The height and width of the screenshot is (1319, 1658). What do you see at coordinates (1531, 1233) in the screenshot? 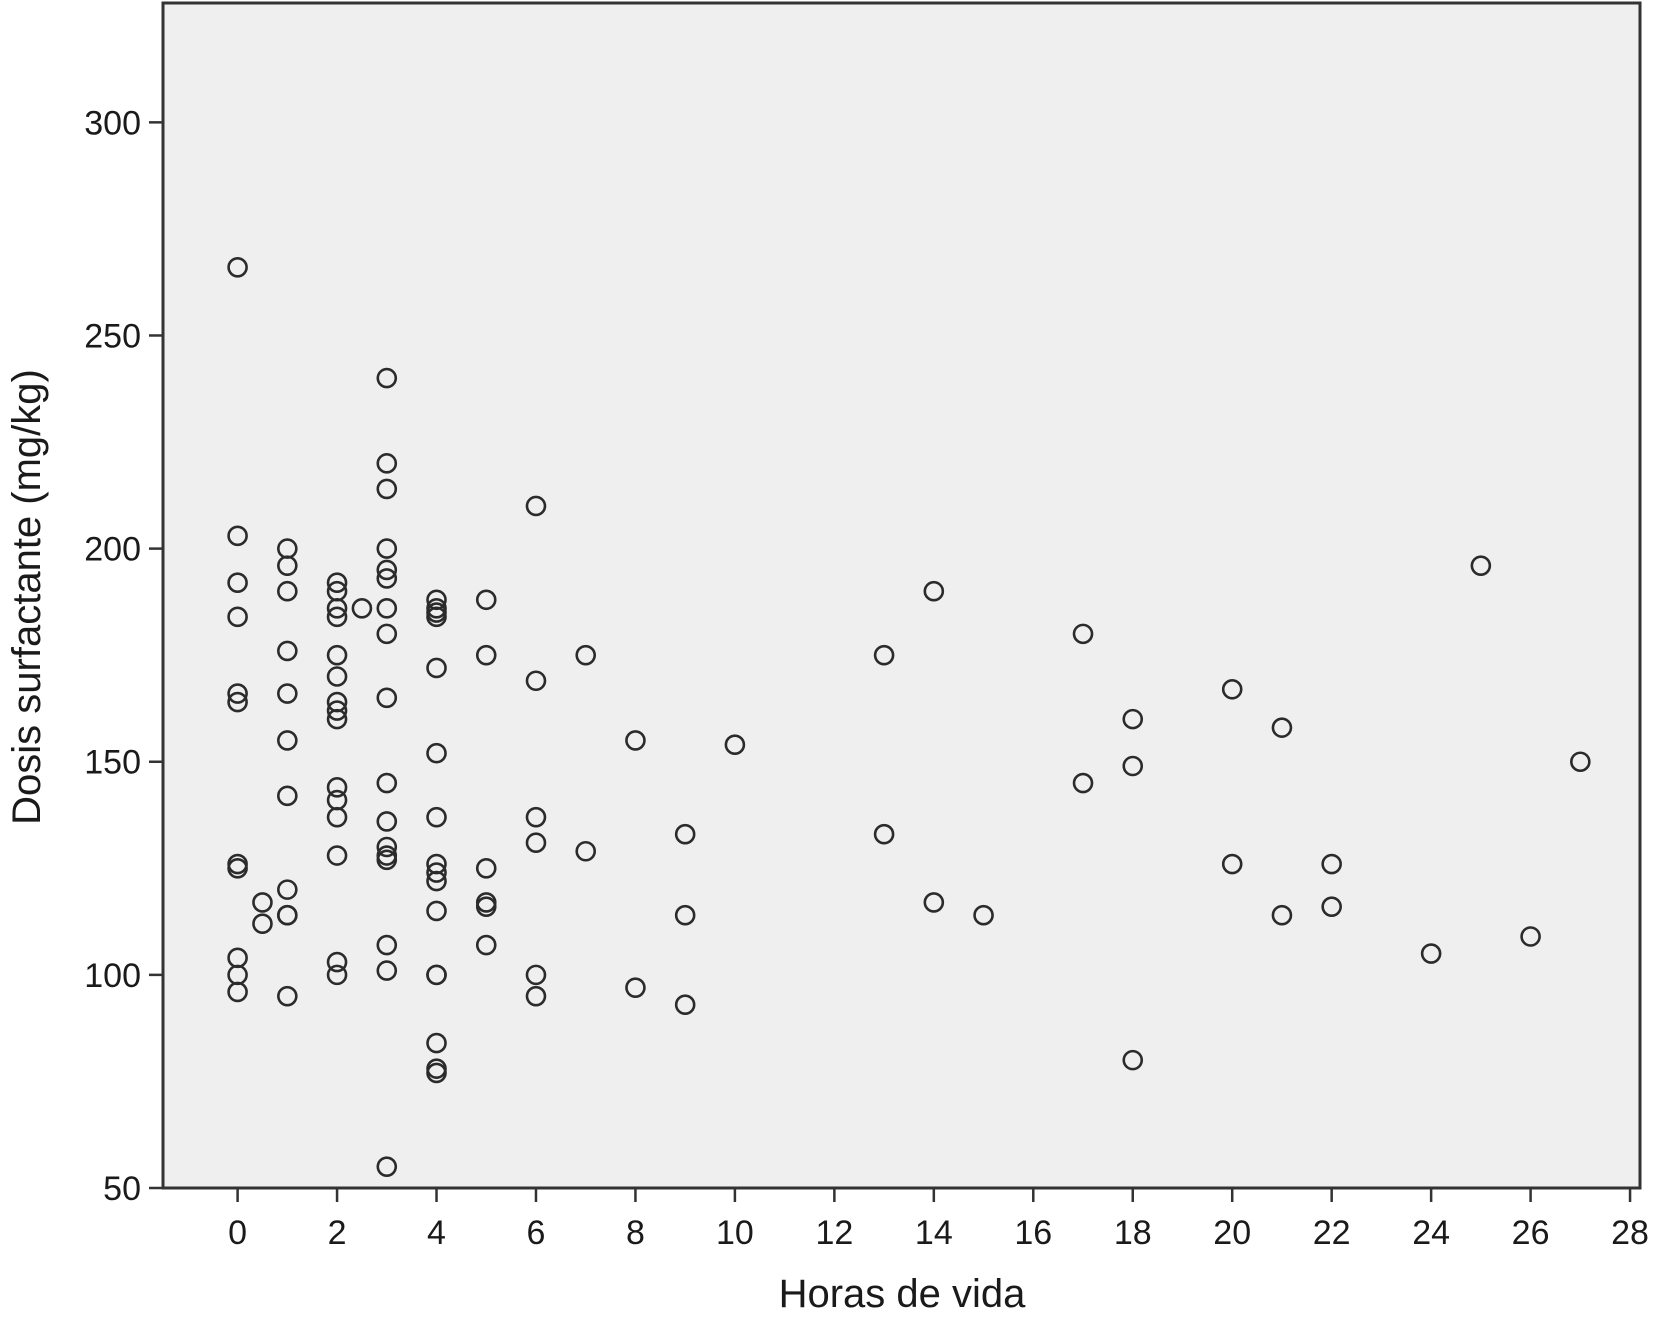
I see `x-tick-label: 26` at bounding box center [1531, 1233].